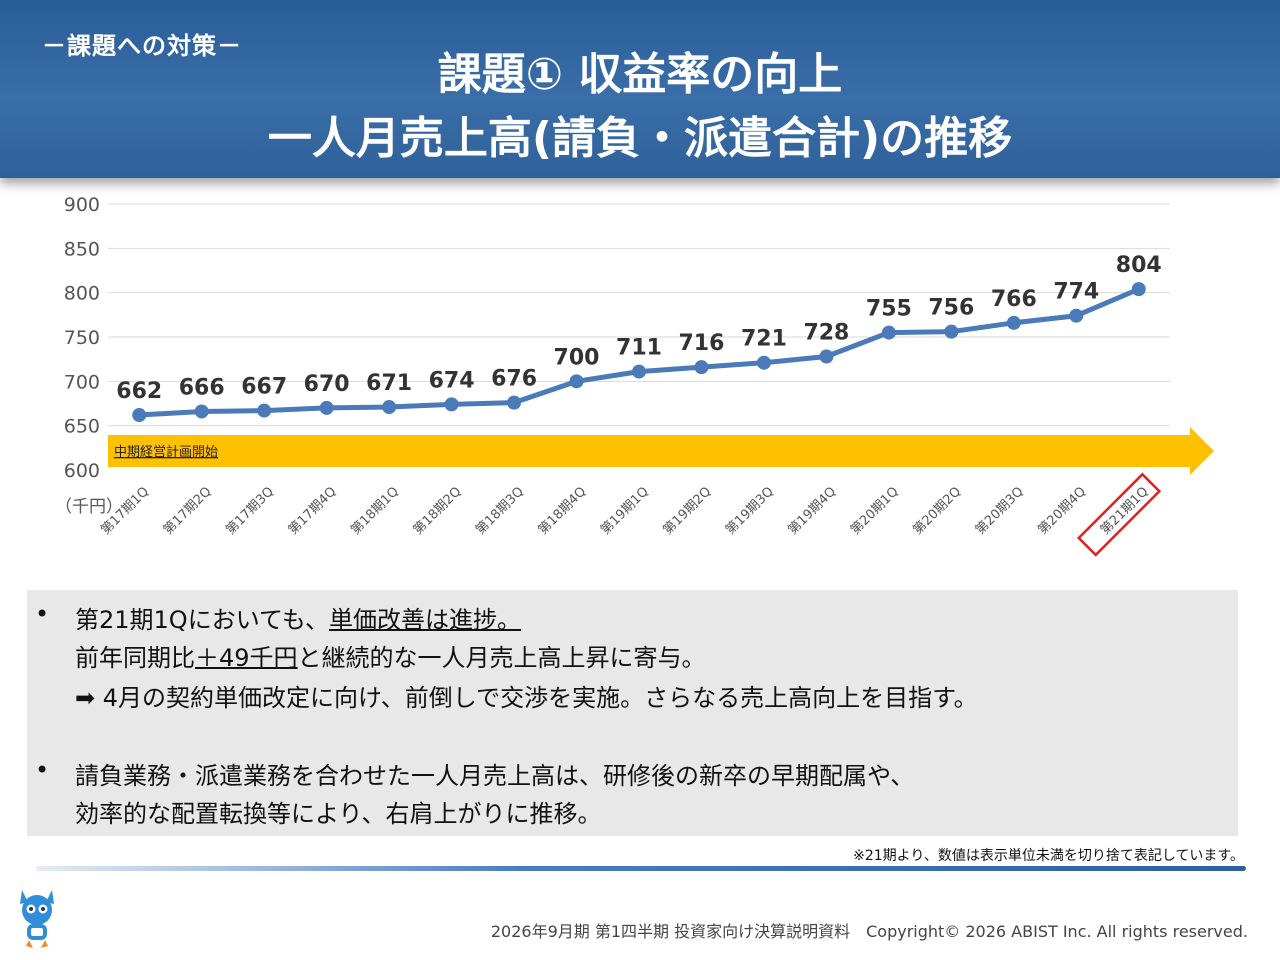  What do you see at coordinates (889, 309) in the screenshot?
I see `data-label: 755` at bounding box center [889, 309].